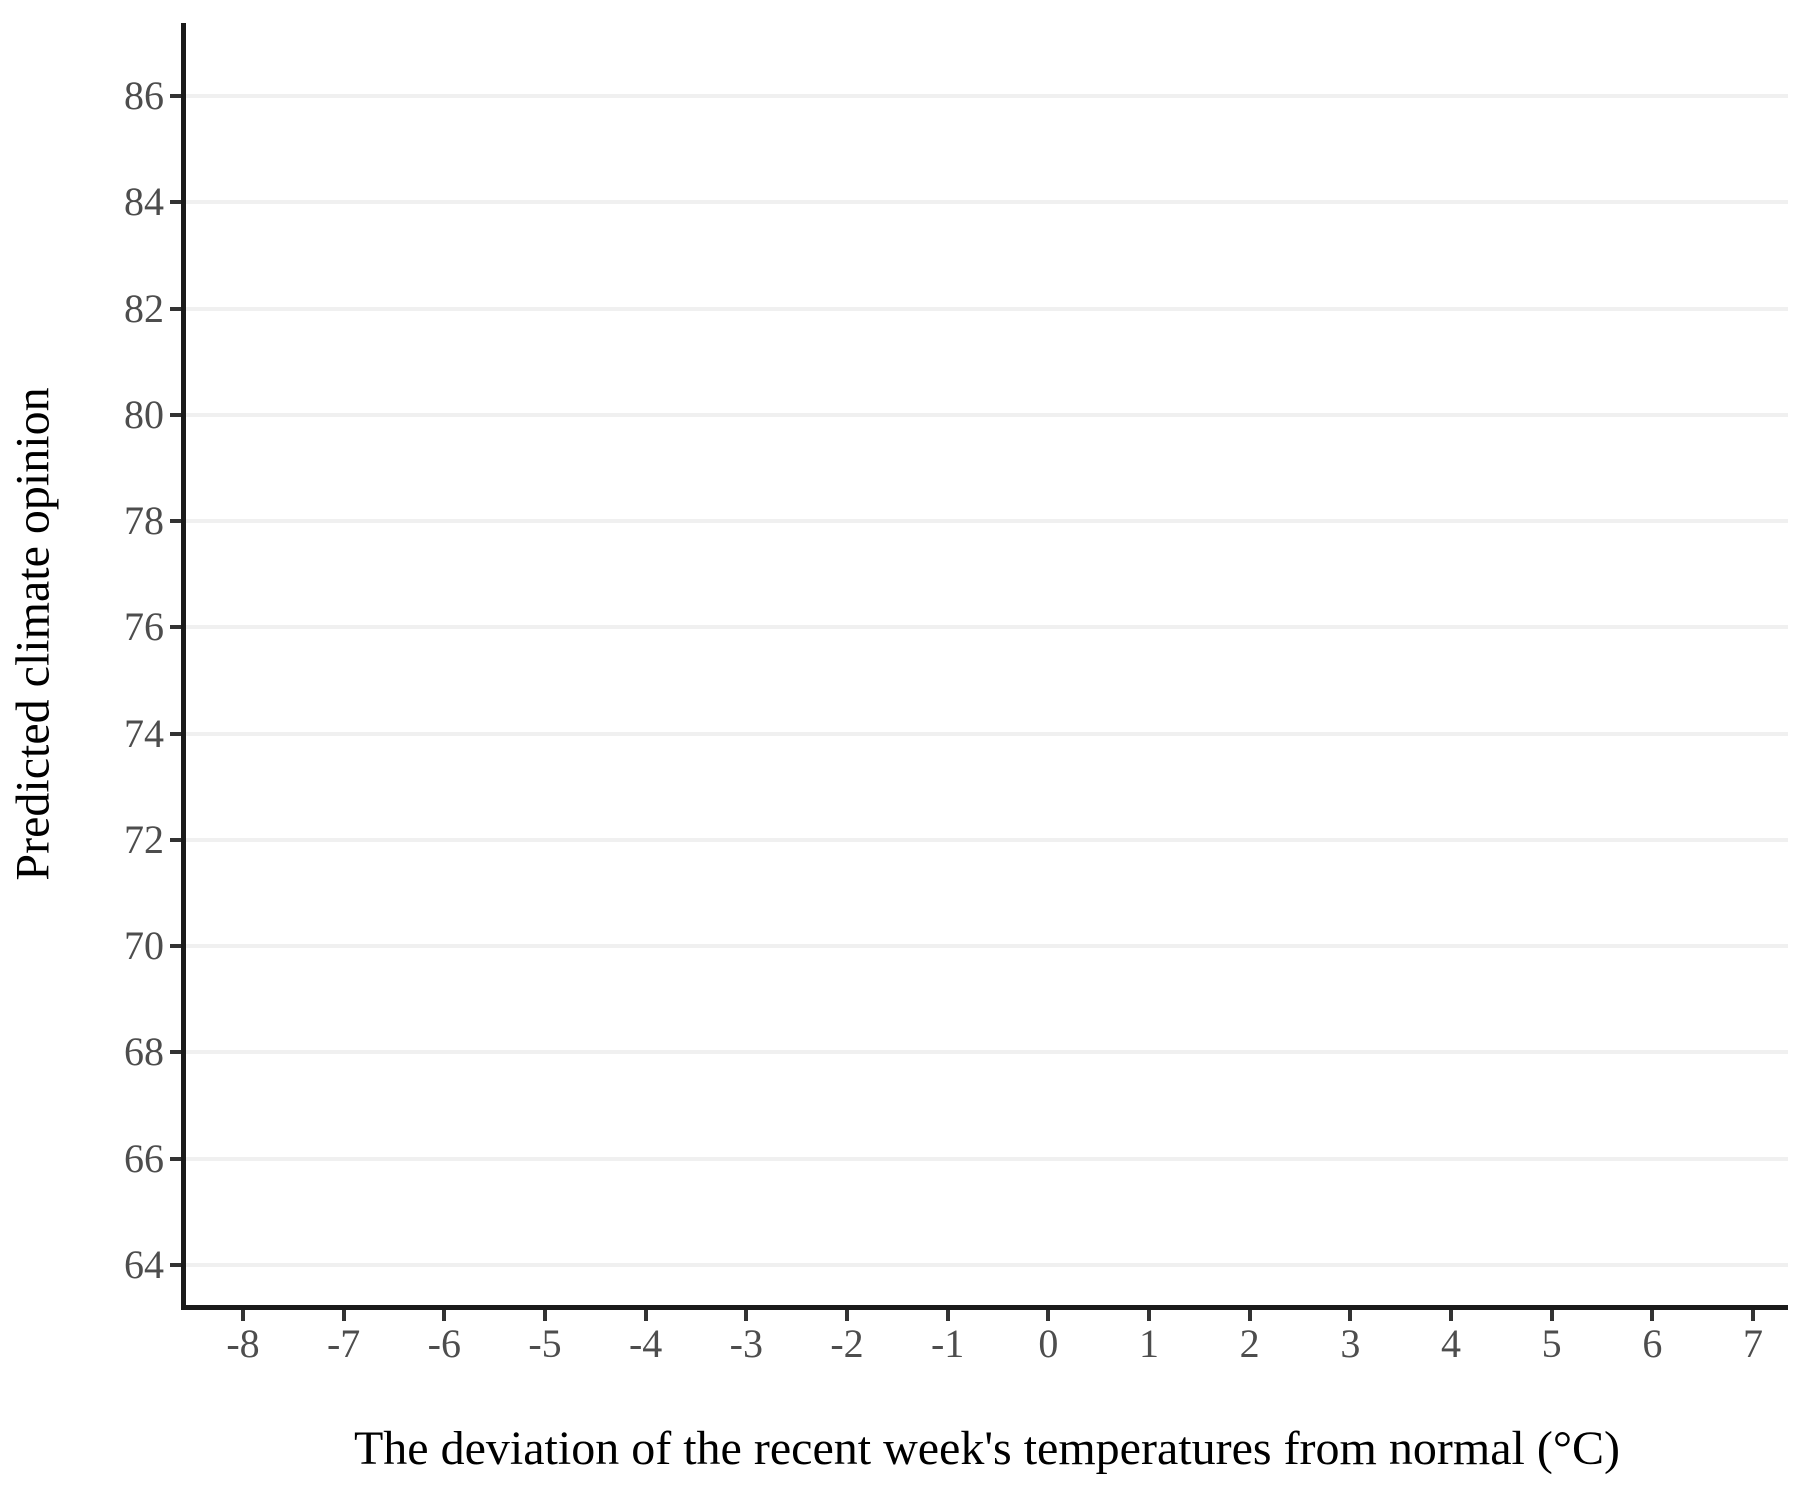 The height and width of the screenshot is (1500, 1800). I want to click on x-tick-label: -1, so click(947, 1343).